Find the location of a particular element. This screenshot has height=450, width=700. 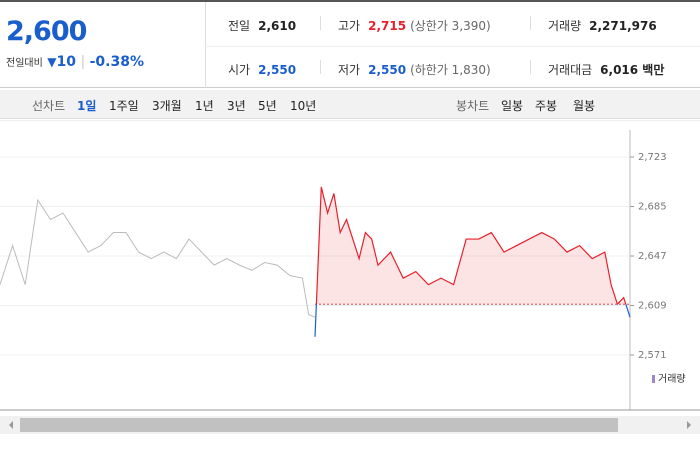

range-tab: 5년 is located at coordinates (267, 106).